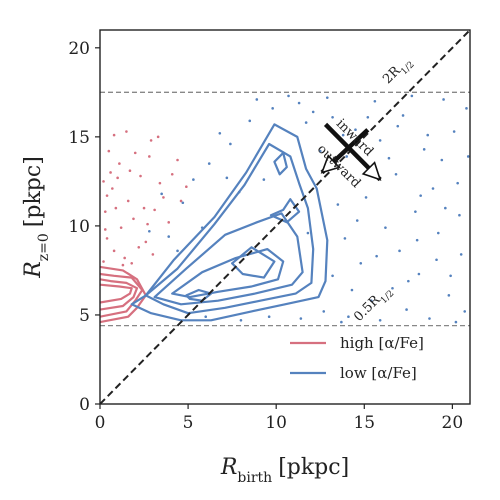  I want to click on arrow-head-inward, so click(371, 171).